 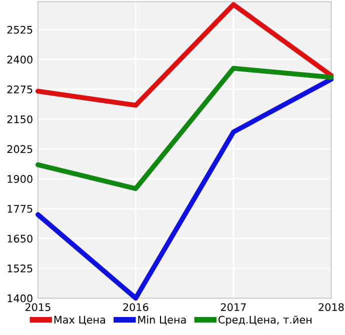 What do you see at coordinates (19, 90) in the screenshot?
I see `y-tick-label: 2275` at bounding box center [19, 90].